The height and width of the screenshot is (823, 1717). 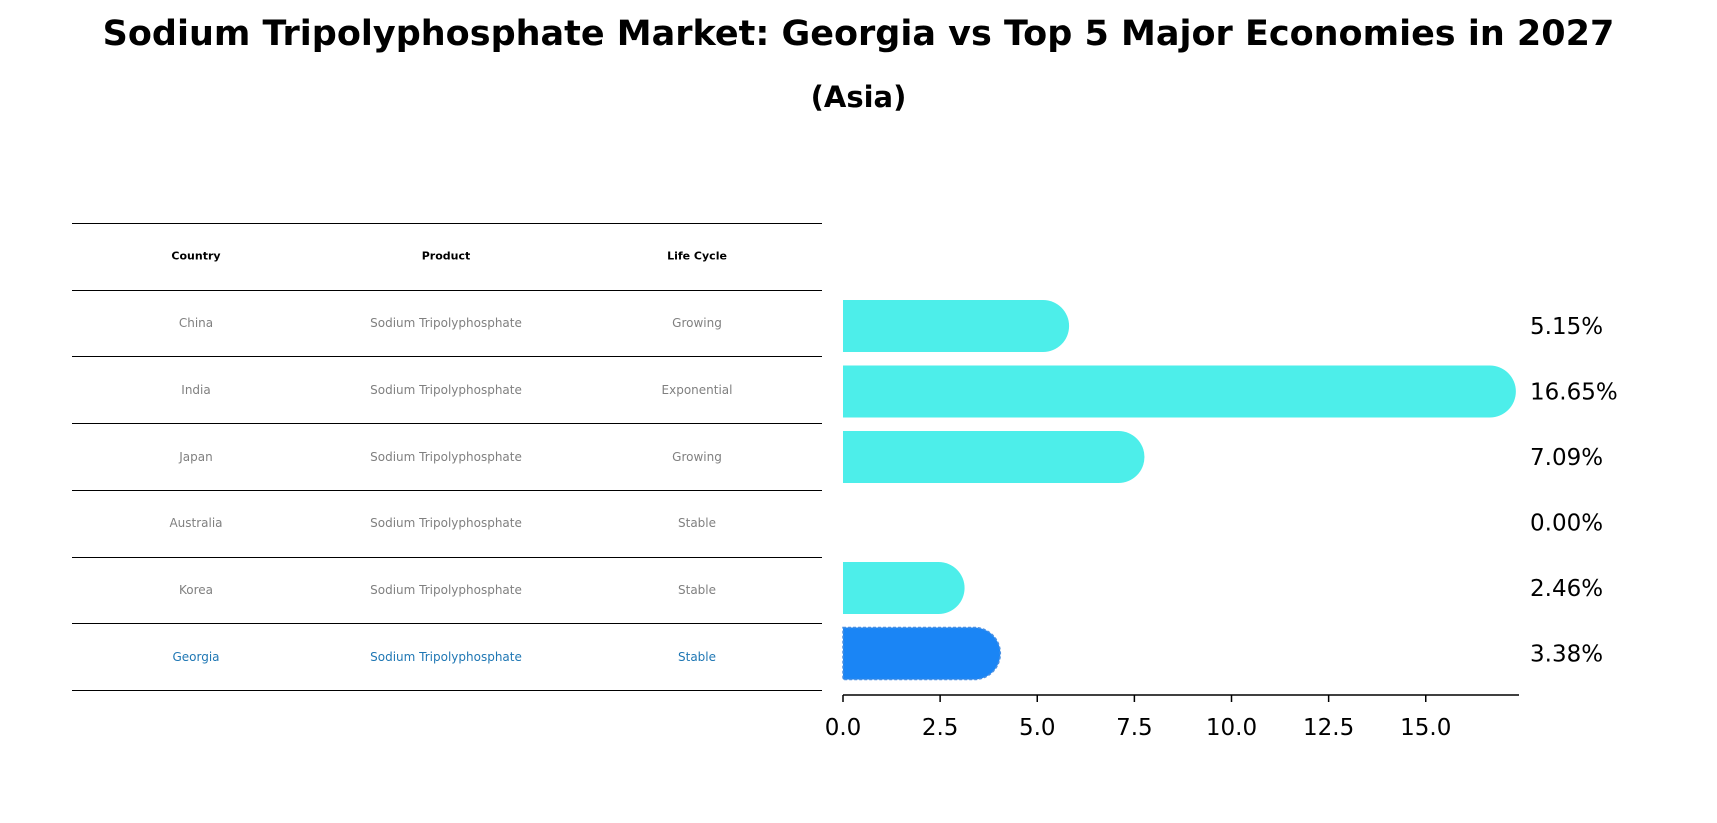 What do you see at coordinates (922, 653) in the screenshot?
I see `bar-georgia` at bounding box center [922, 653].